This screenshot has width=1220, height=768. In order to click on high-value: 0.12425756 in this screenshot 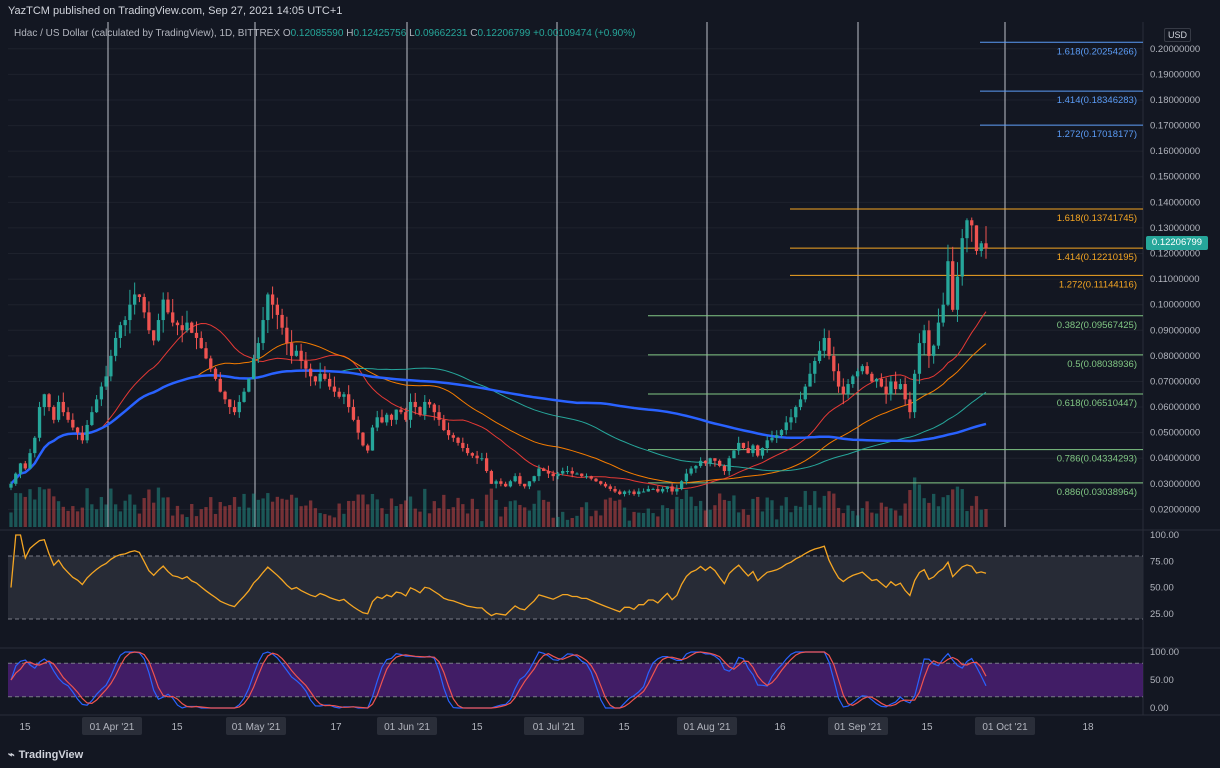, I will do `click(380, 33)`.